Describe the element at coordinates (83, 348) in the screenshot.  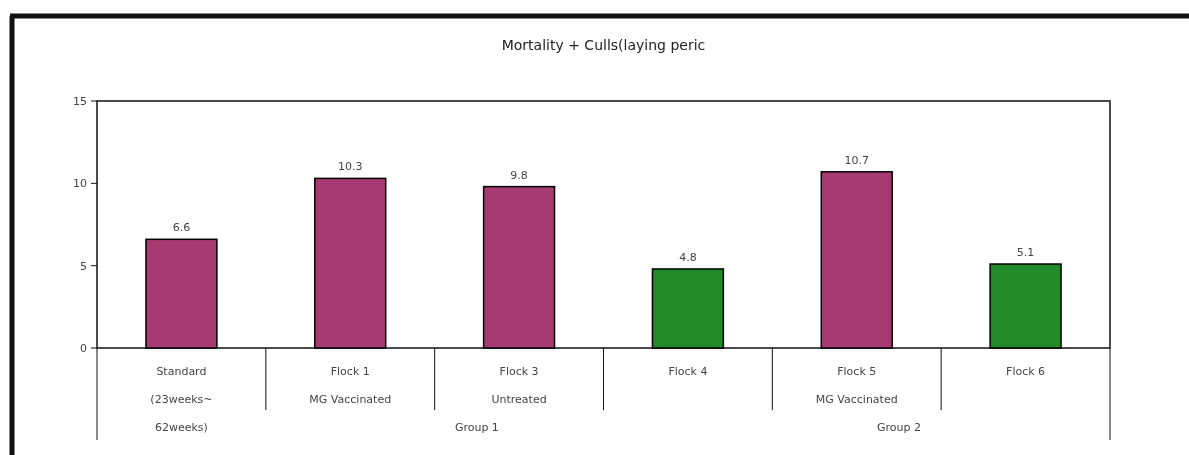
I see `y-tick-label: 0` at that location.